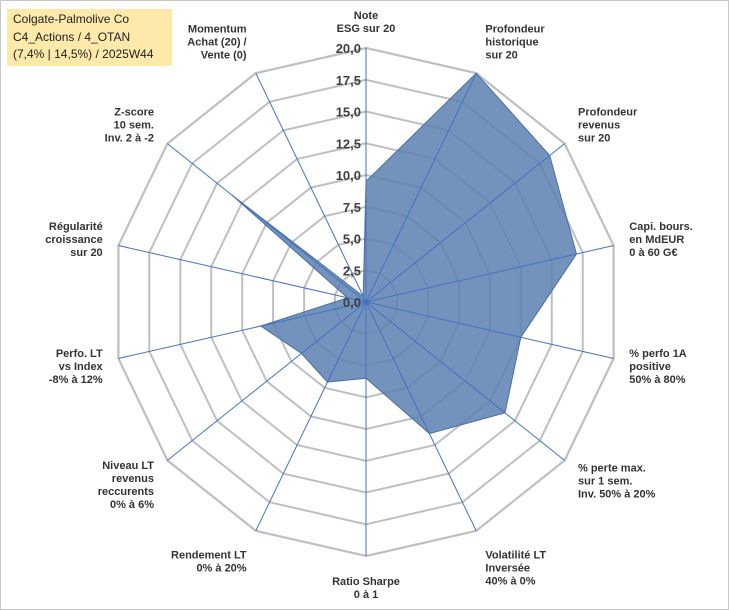 This screenshot has height=610, width=729. I want to click on axis-label-12: Inv. 2 à -2, so click(129, 139).